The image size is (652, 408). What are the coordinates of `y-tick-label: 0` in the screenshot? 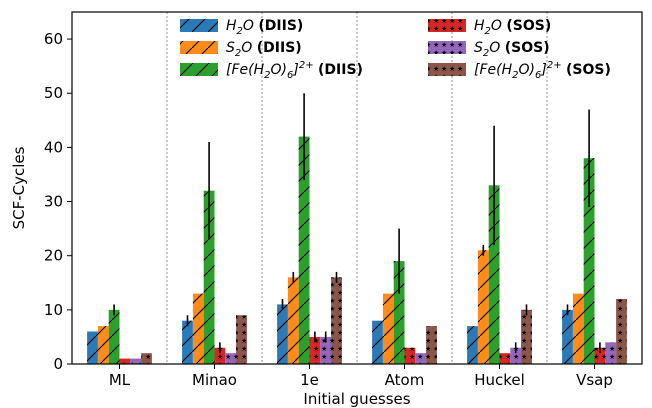 It's located at (58, 364).